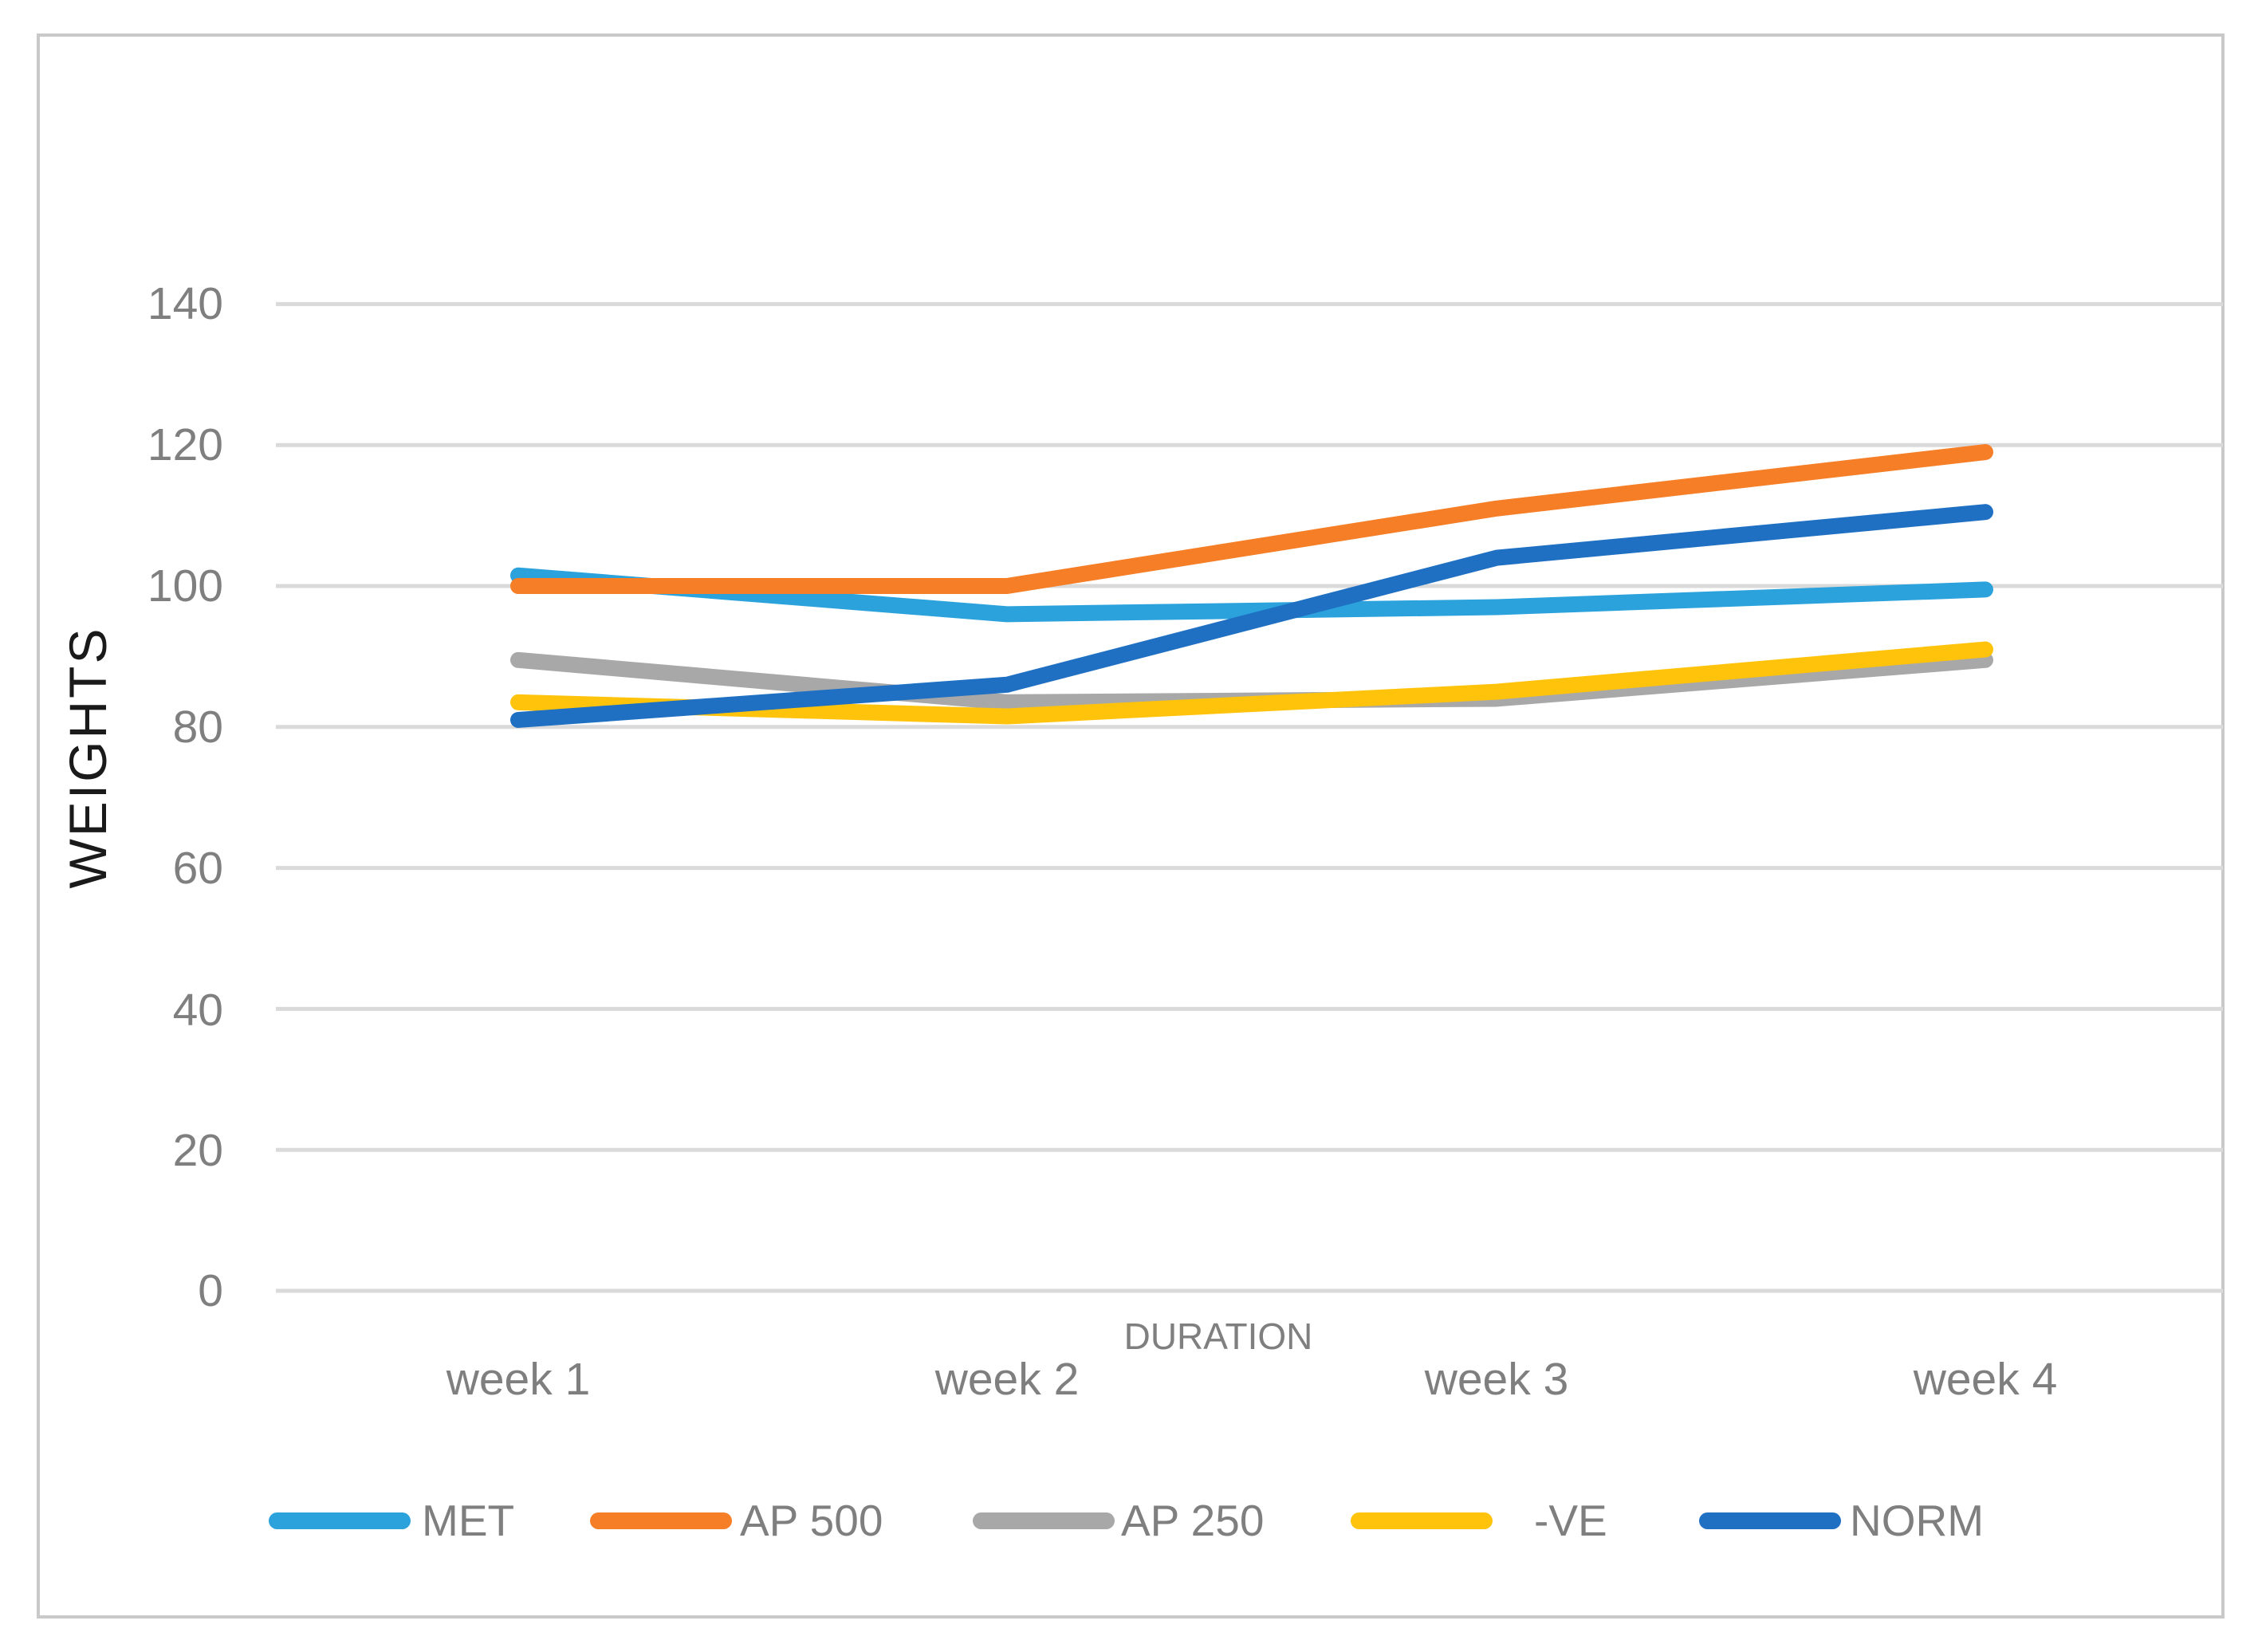  Describe the element at coordinates (1044, 1520) in the screenshot. I see `legend-swatch-ap250` at that location.